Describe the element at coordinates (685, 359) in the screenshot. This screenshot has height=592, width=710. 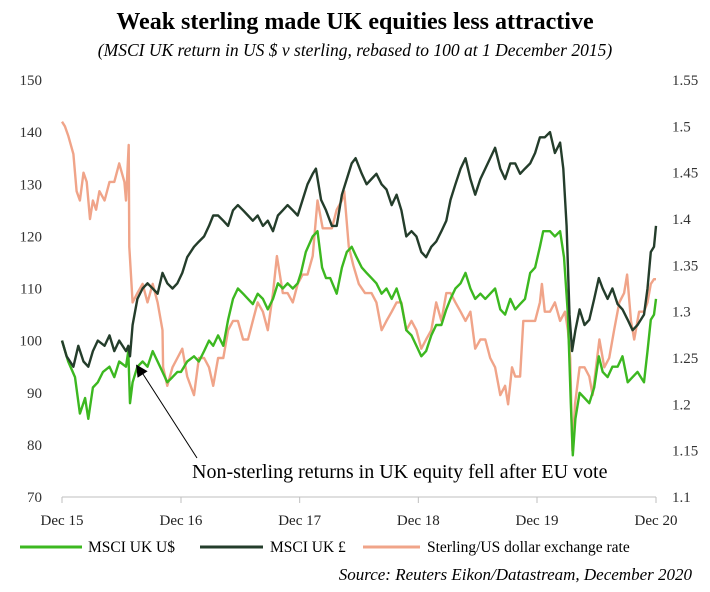
I see `y-right-tick-label: 1.25` at that location.